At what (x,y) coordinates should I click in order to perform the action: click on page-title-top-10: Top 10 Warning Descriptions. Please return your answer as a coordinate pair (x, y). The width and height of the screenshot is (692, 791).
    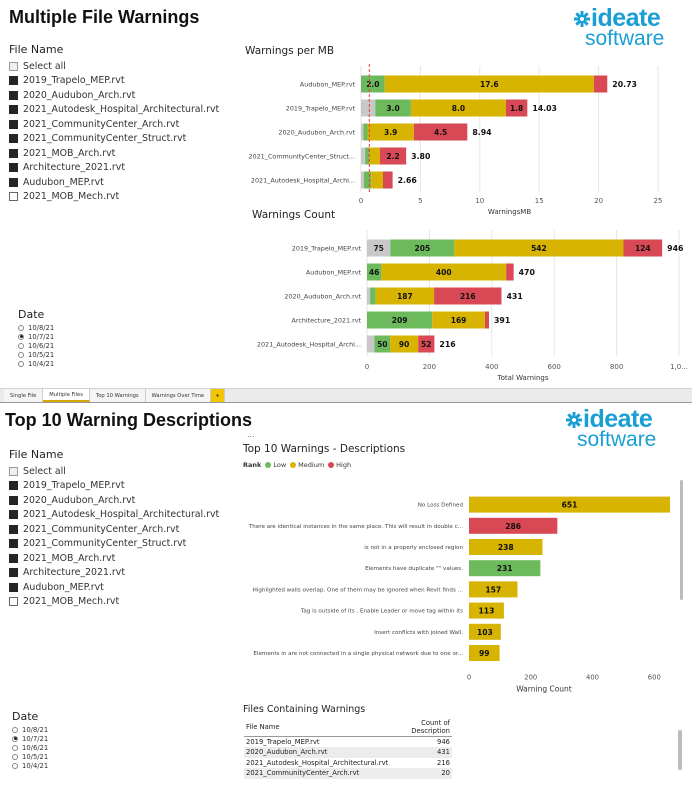
    Looking at the image, I should click on (129, 420).